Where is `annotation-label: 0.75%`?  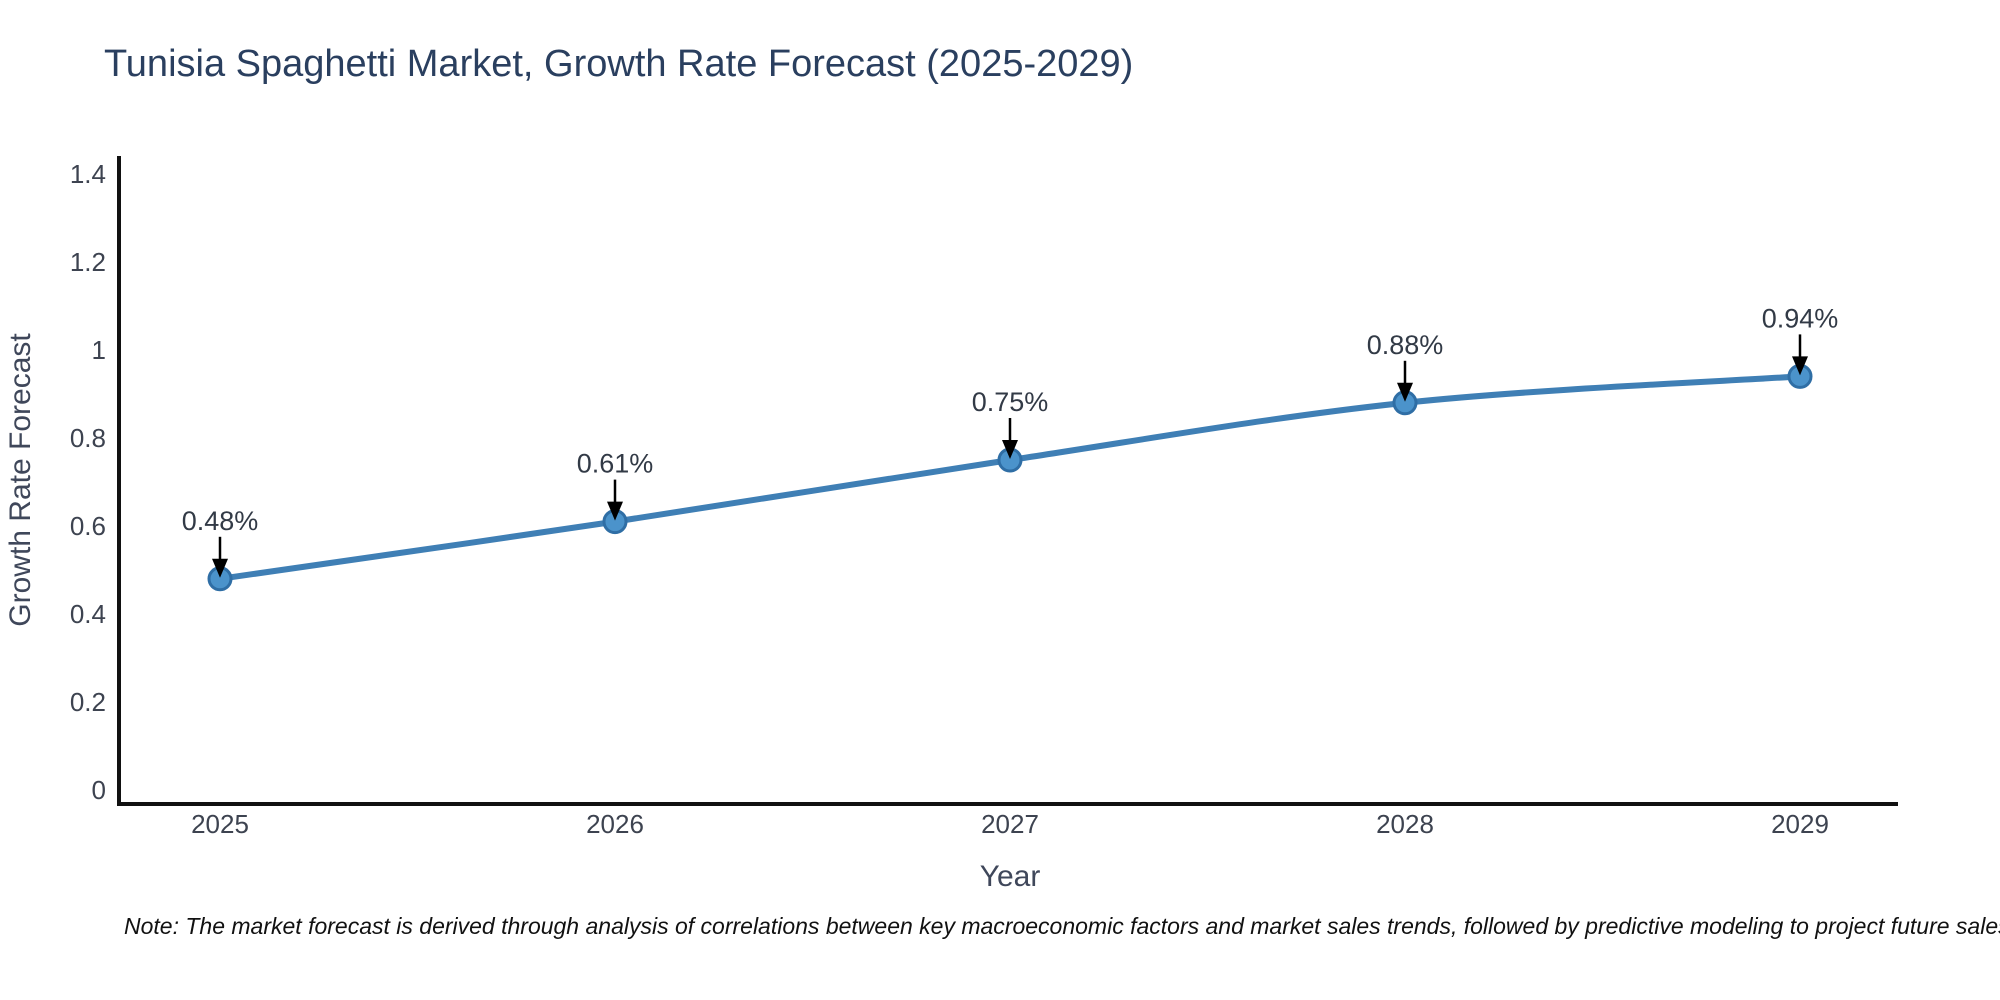
annotation-label: 0.75% is located at coordinates (1010, 402).